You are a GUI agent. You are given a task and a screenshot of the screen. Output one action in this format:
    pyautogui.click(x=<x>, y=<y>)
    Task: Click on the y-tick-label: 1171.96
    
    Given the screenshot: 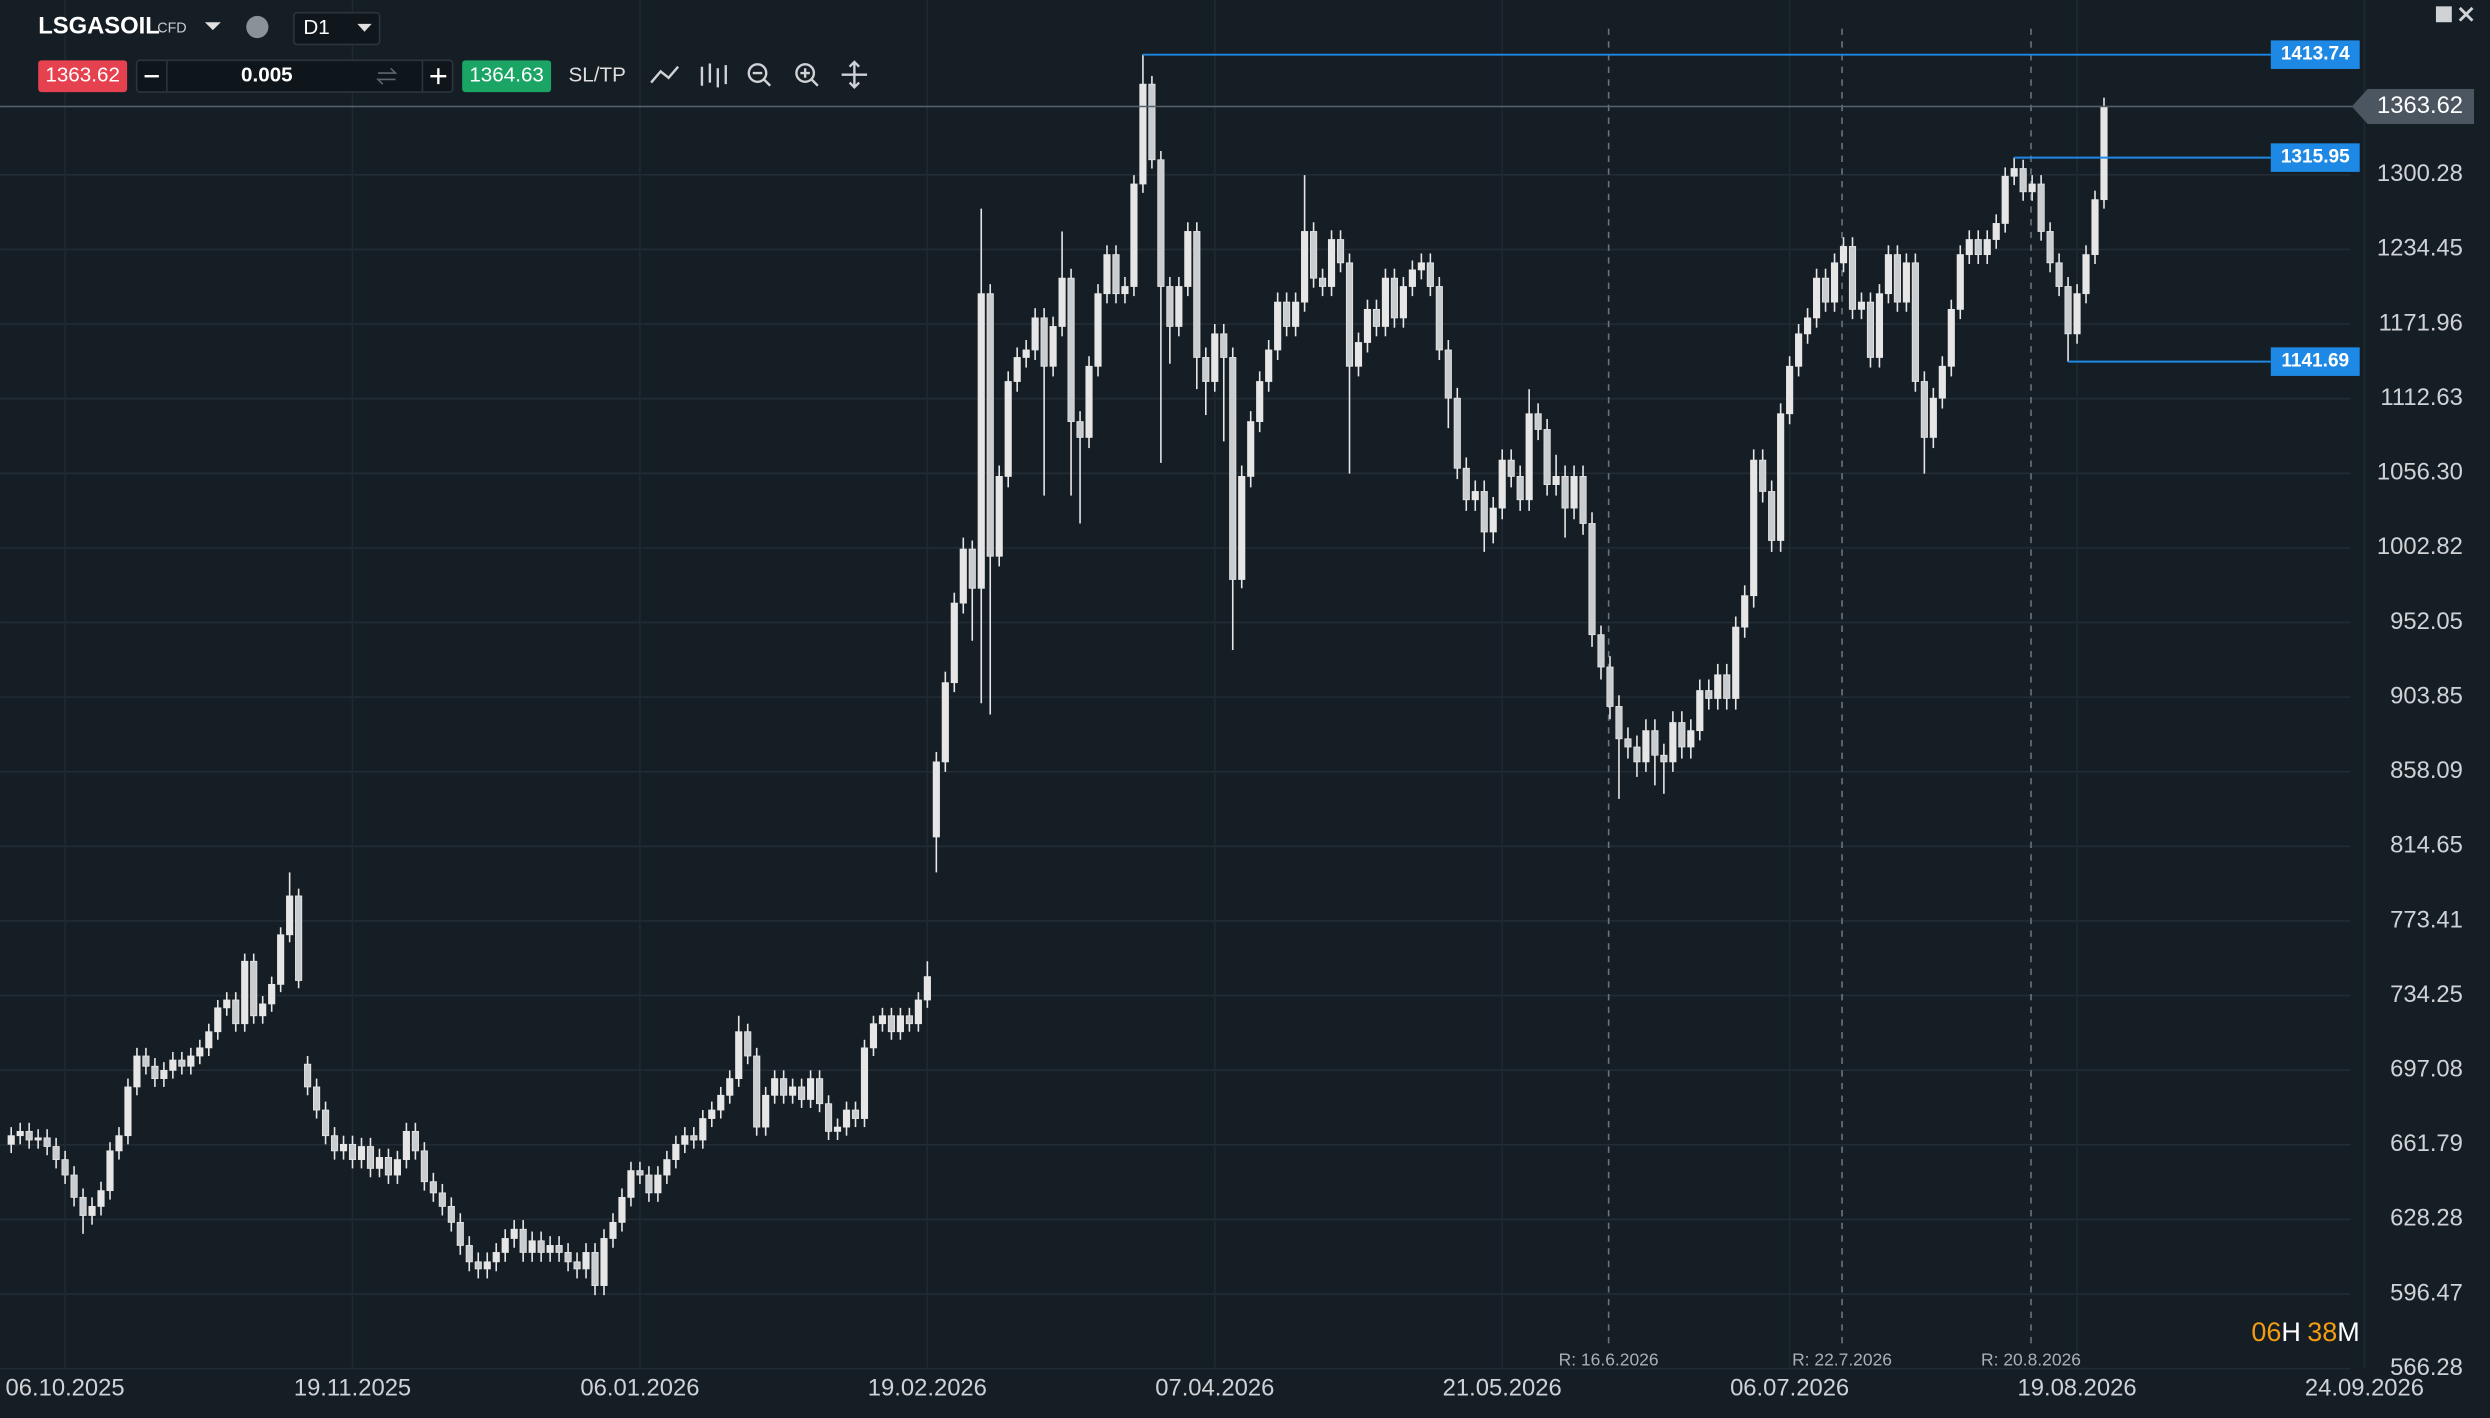 What is the action you would take?
    pyautogui.click(x=2421, y=322)
    